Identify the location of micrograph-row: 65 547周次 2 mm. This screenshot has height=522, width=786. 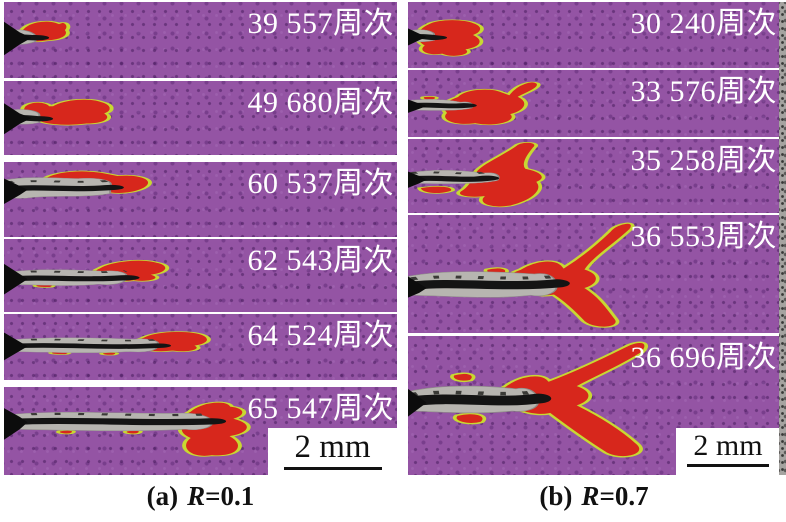
(200, 431).